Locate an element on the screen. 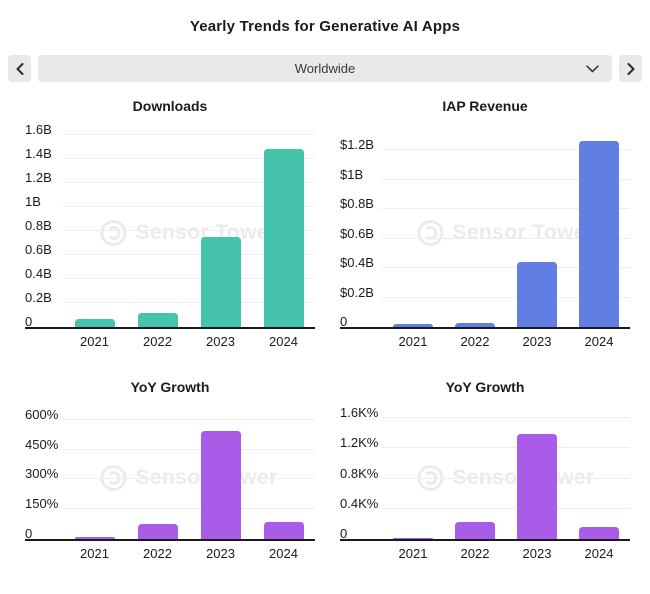 This screenshot has height=594, width=650. chevron-left-icon is located at coordinates (19, 68).